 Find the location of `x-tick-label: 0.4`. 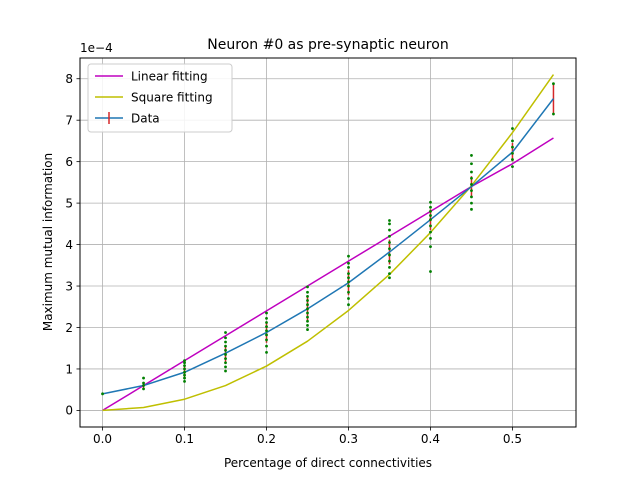

x-tick-label: 0.4 is located at coordinates (430, 439).